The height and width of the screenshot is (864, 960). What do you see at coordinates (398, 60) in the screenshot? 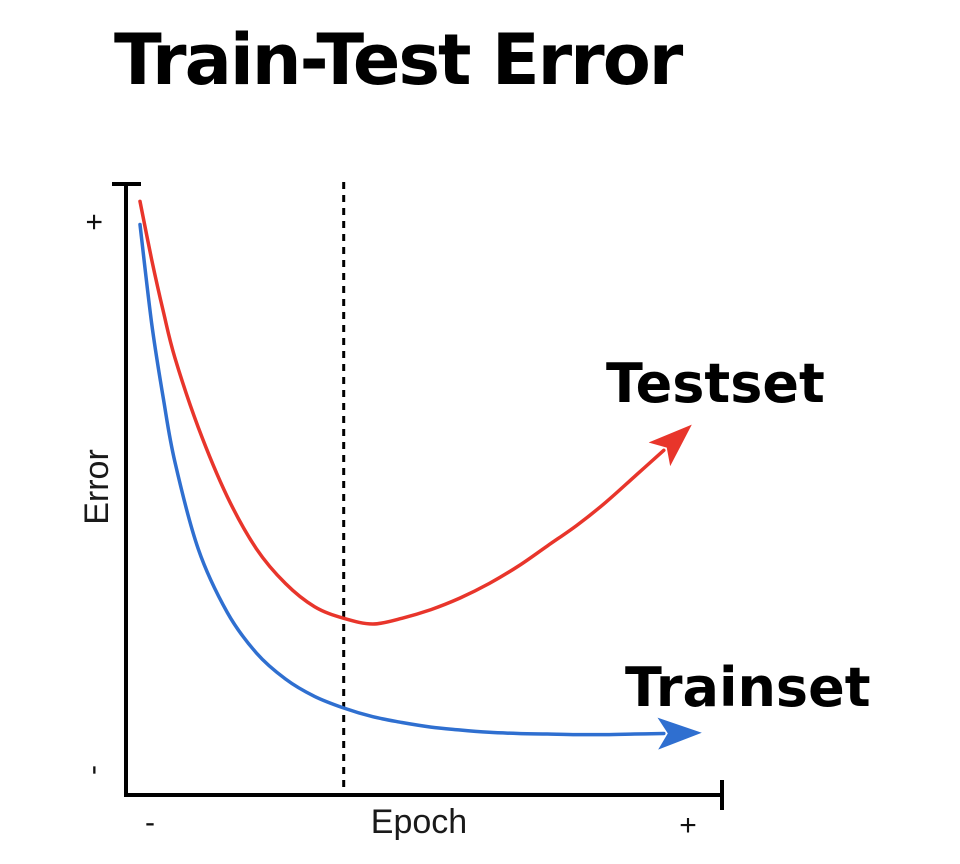
I see `chart-title: Train-Test Error` at bounding box center [398, 60].